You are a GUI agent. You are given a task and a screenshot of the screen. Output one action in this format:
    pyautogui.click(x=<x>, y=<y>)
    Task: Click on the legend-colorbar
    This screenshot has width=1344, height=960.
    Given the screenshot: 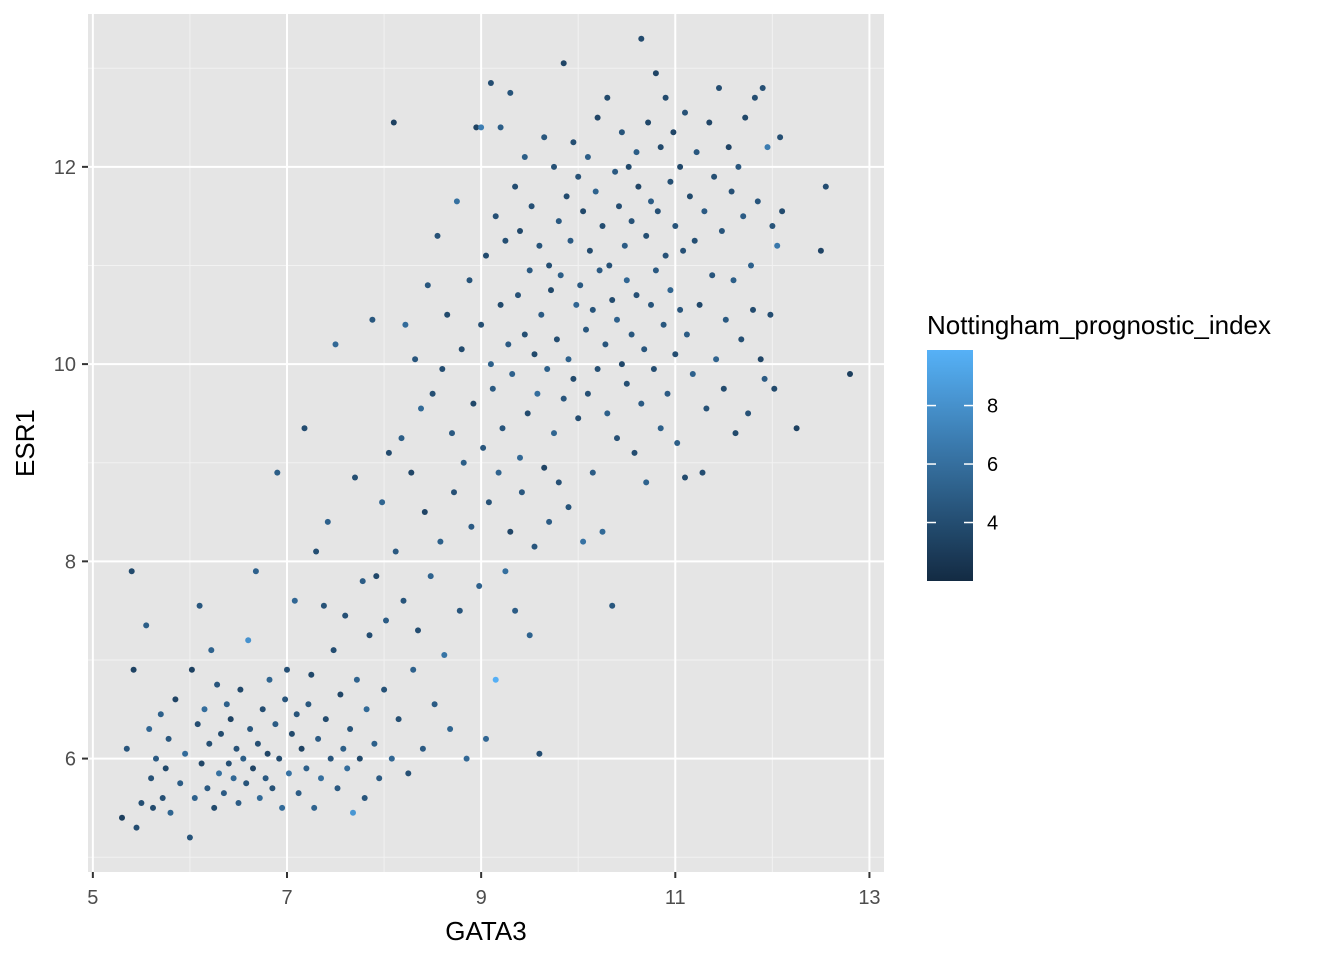 What is the action you would take?
    pyautogui.click(x=950, y=465)
    